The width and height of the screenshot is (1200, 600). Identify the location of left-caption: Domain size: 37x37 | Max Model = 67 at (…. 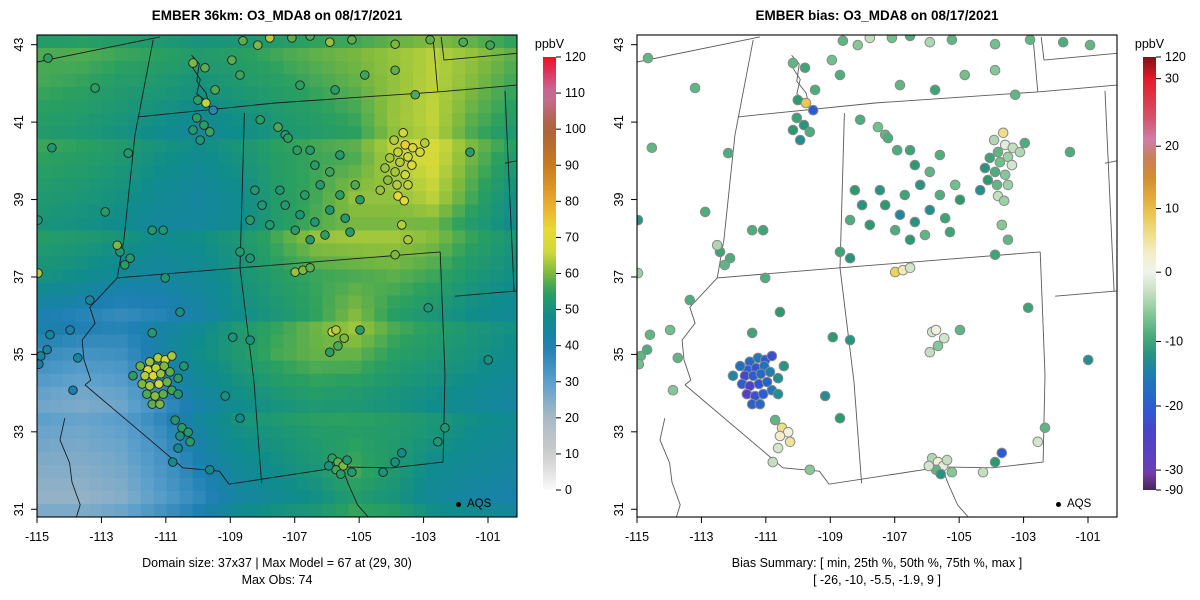
(278, 572).